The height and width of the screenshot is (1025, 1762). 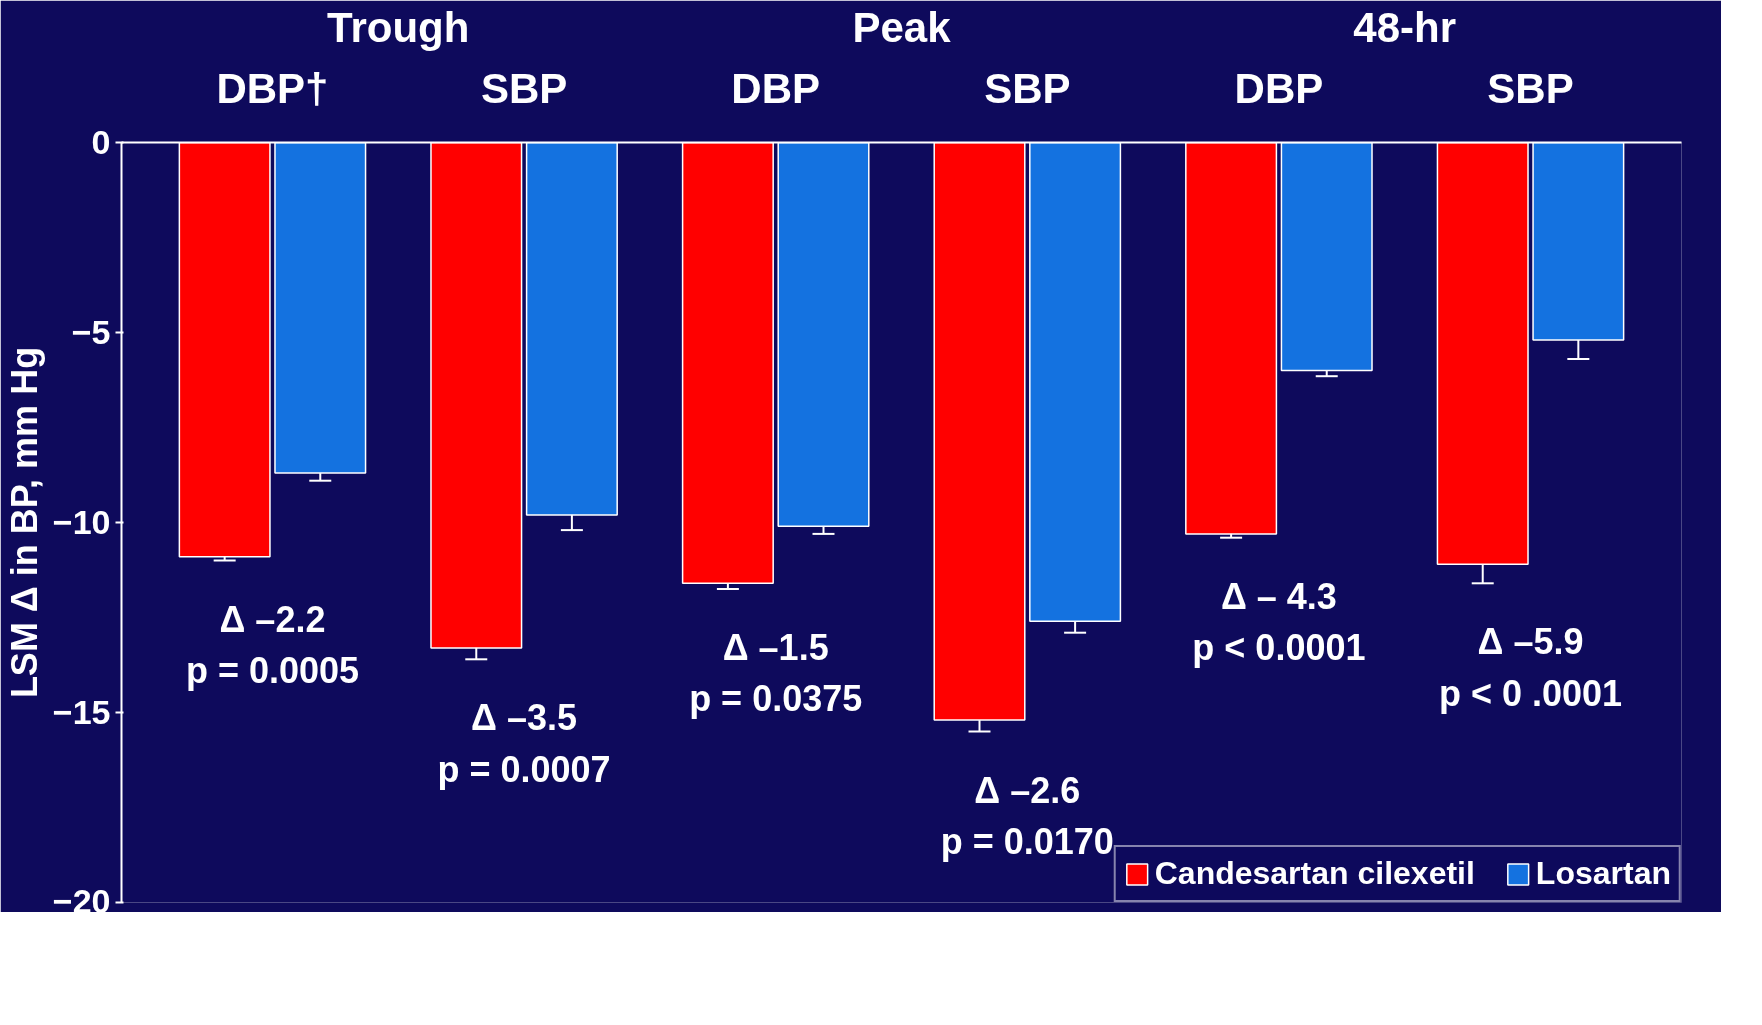 I want to click on annotation: Δ –2.2 p = 0.0005, so click(x=272, y=644).